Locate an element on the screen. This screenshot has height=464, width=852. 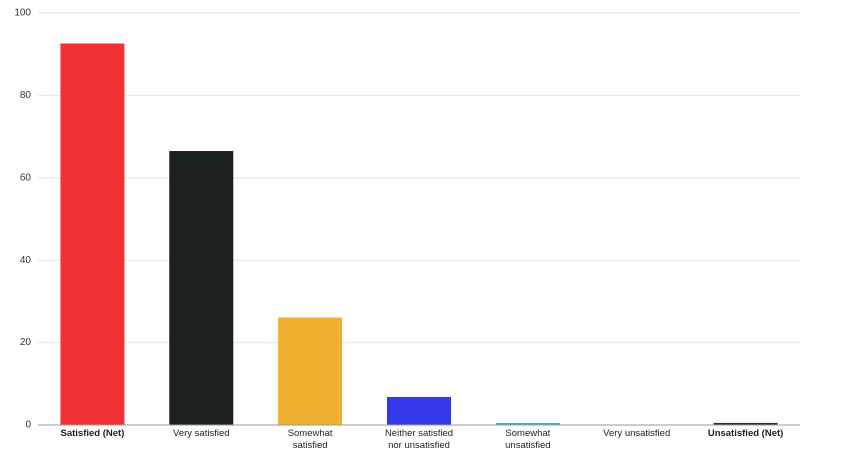
y-tick-label: 40 is located at coordinates (26, 260).